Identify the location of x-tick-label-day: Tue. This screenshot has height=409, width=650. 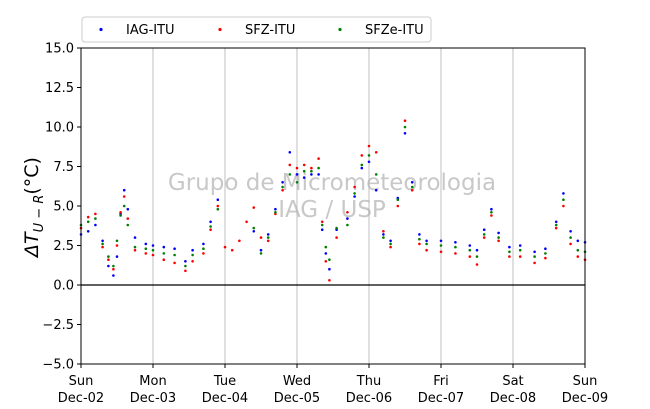
(224, 381).